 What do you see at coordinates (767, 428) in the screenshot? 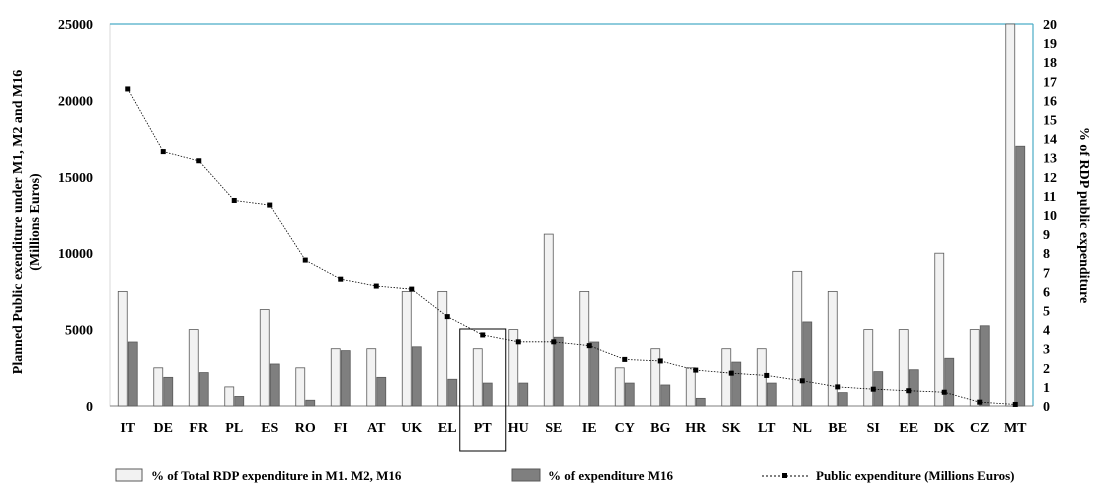
I see `x-tick-label: LT` at bounding box center [767, 428].